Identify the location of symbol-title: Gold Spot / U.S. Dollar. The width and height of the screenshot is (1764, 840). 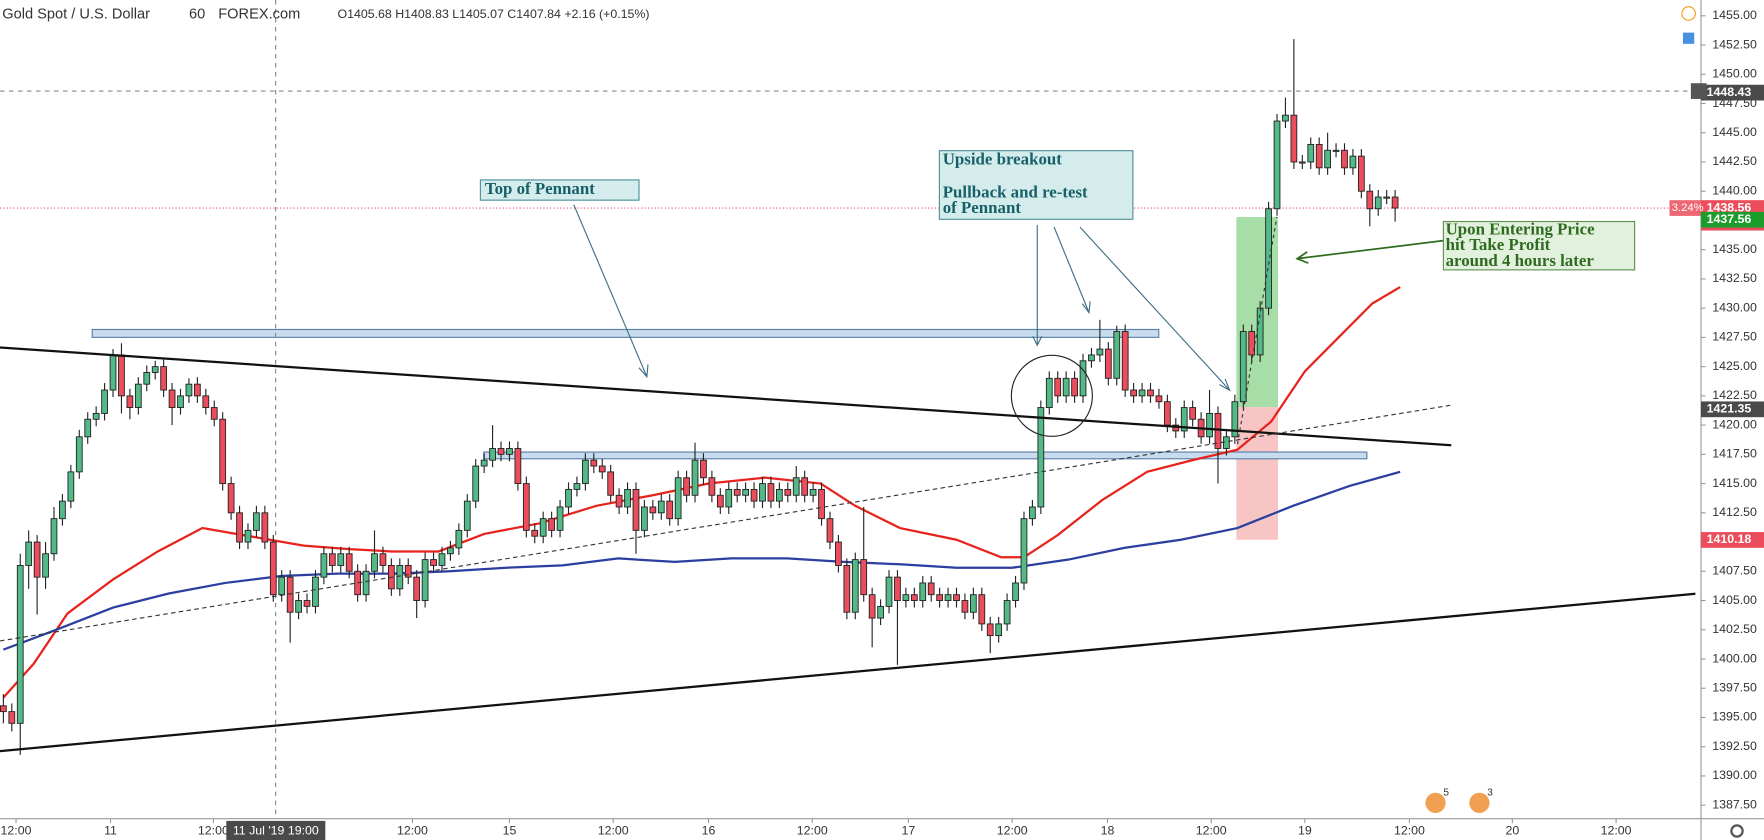
(76, 14).